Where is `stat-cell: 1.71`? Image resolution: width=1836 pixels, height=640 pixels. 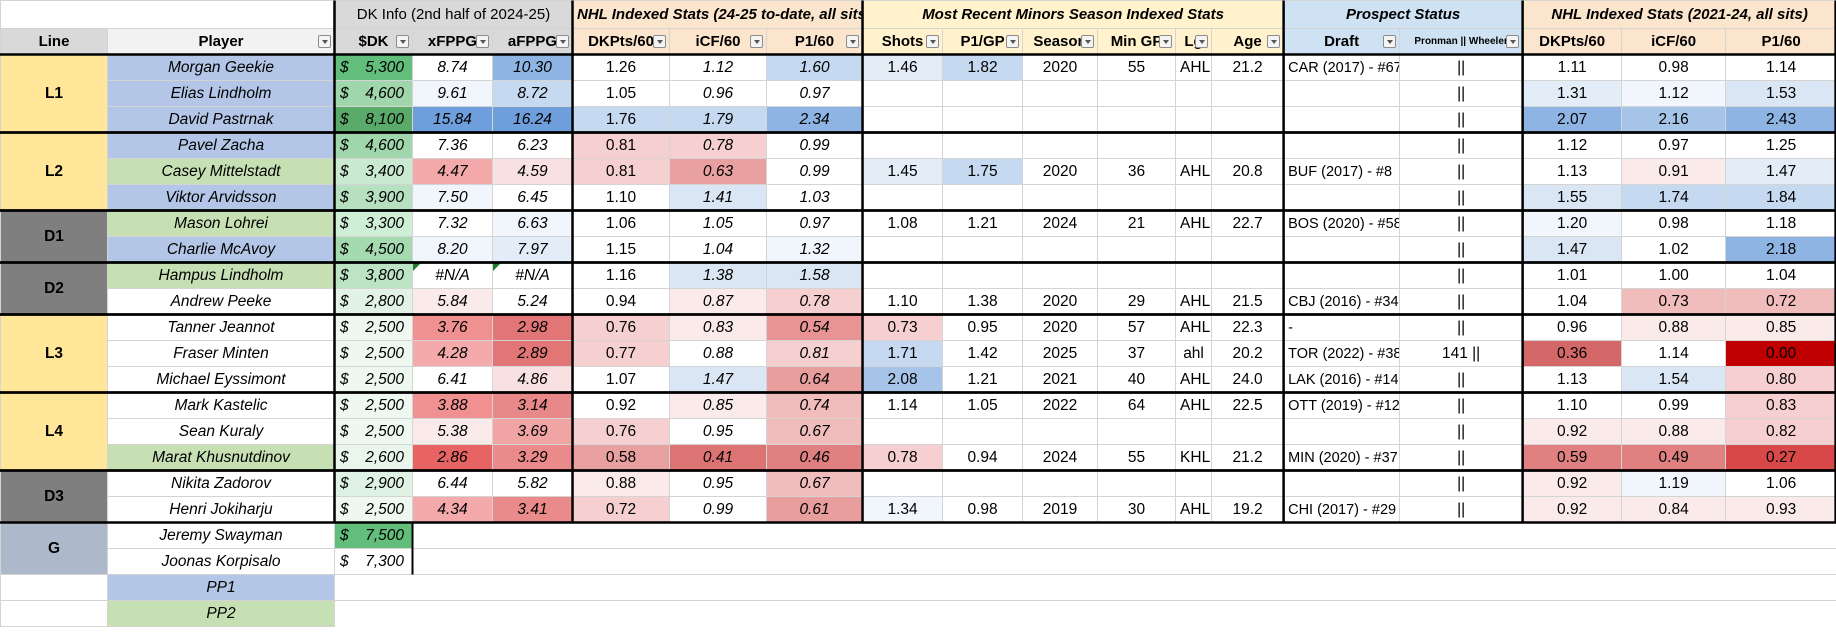 stat-cell: 1.71 is located at coordinates (903, 353).